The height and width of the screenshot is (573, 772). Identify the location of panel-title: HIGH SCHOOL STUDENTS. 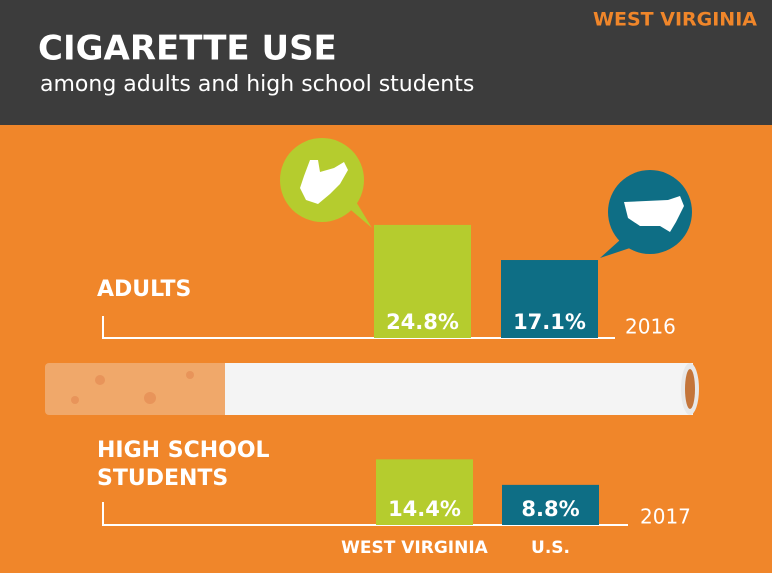
(183, 464).